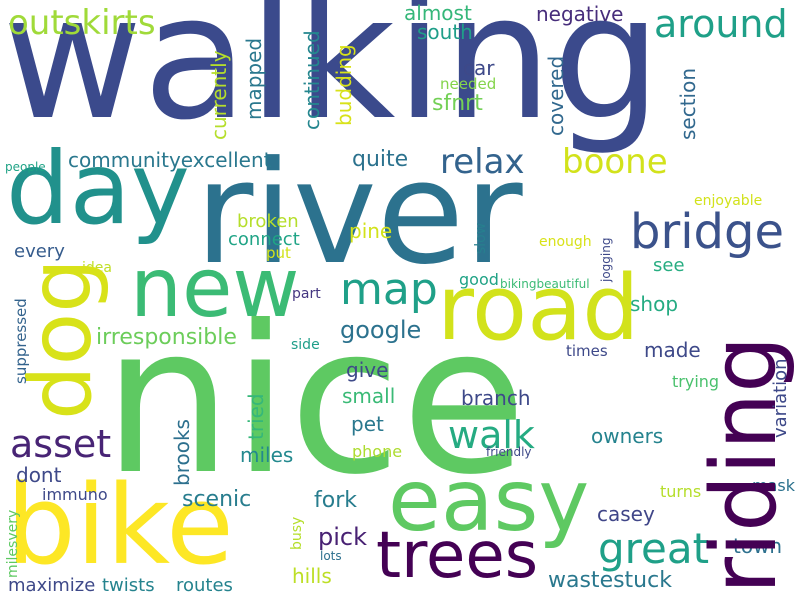 This screenshot has width=800, height=600. Describe the element at coordinates (267, 455) in the screenshot. I see `word-miles: miles` at that location.